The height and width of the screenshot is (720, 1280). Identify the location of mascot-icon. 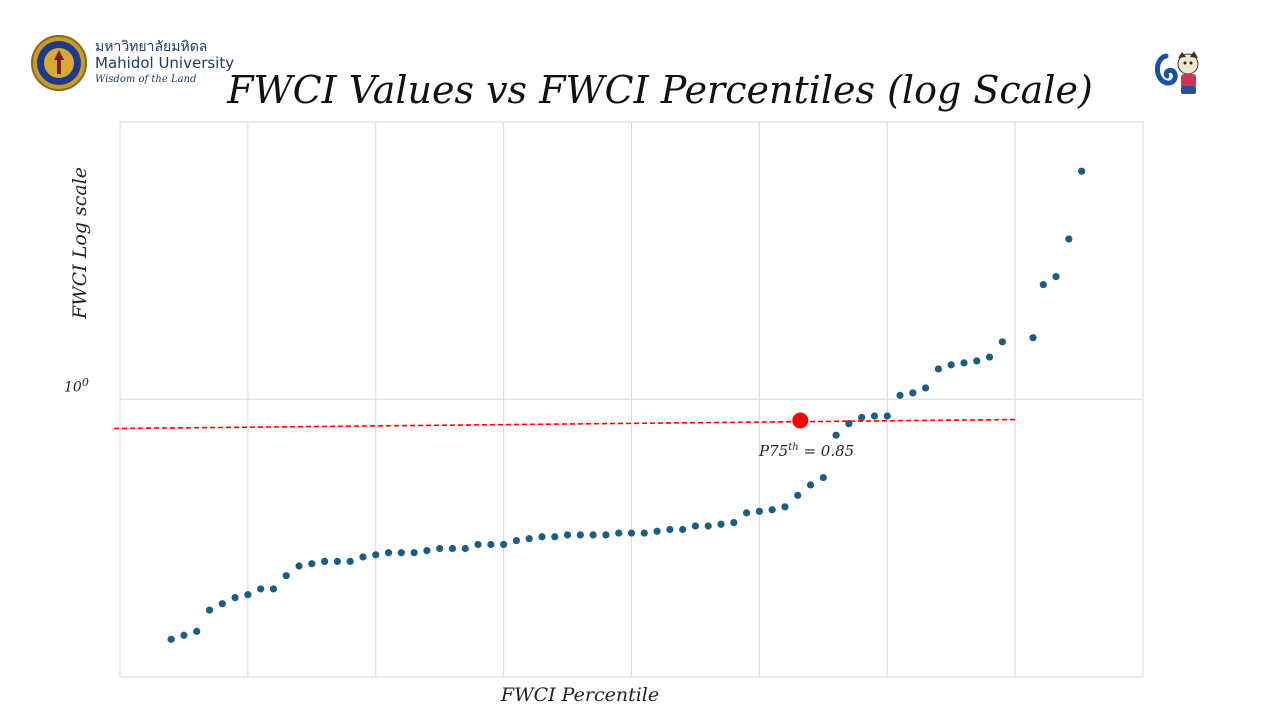
(1177, 72).